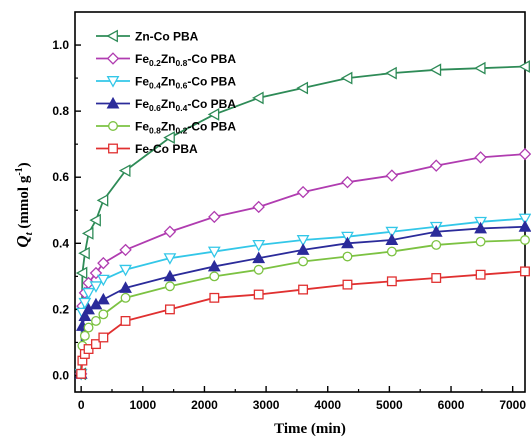 The width and height of the screenshot is (531, 437). Describe the element at coordinates (512, 405) in the screenshot. I see `x-tick-label: 7000` at that location.